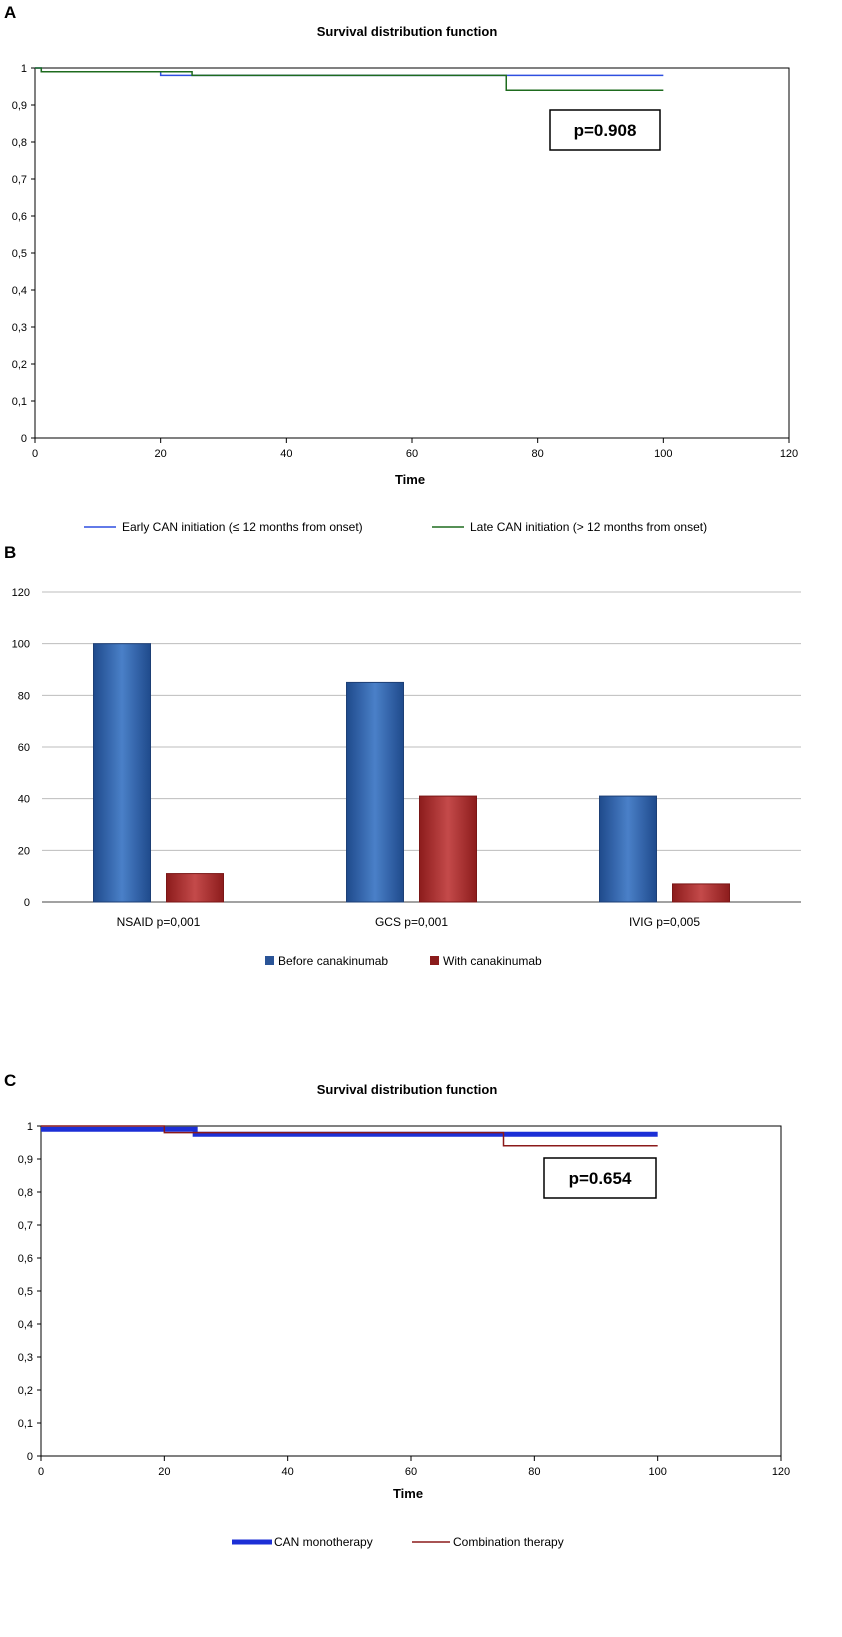  I want to click on panel-a-y-tick-label: 0,6, so click(19, 217).